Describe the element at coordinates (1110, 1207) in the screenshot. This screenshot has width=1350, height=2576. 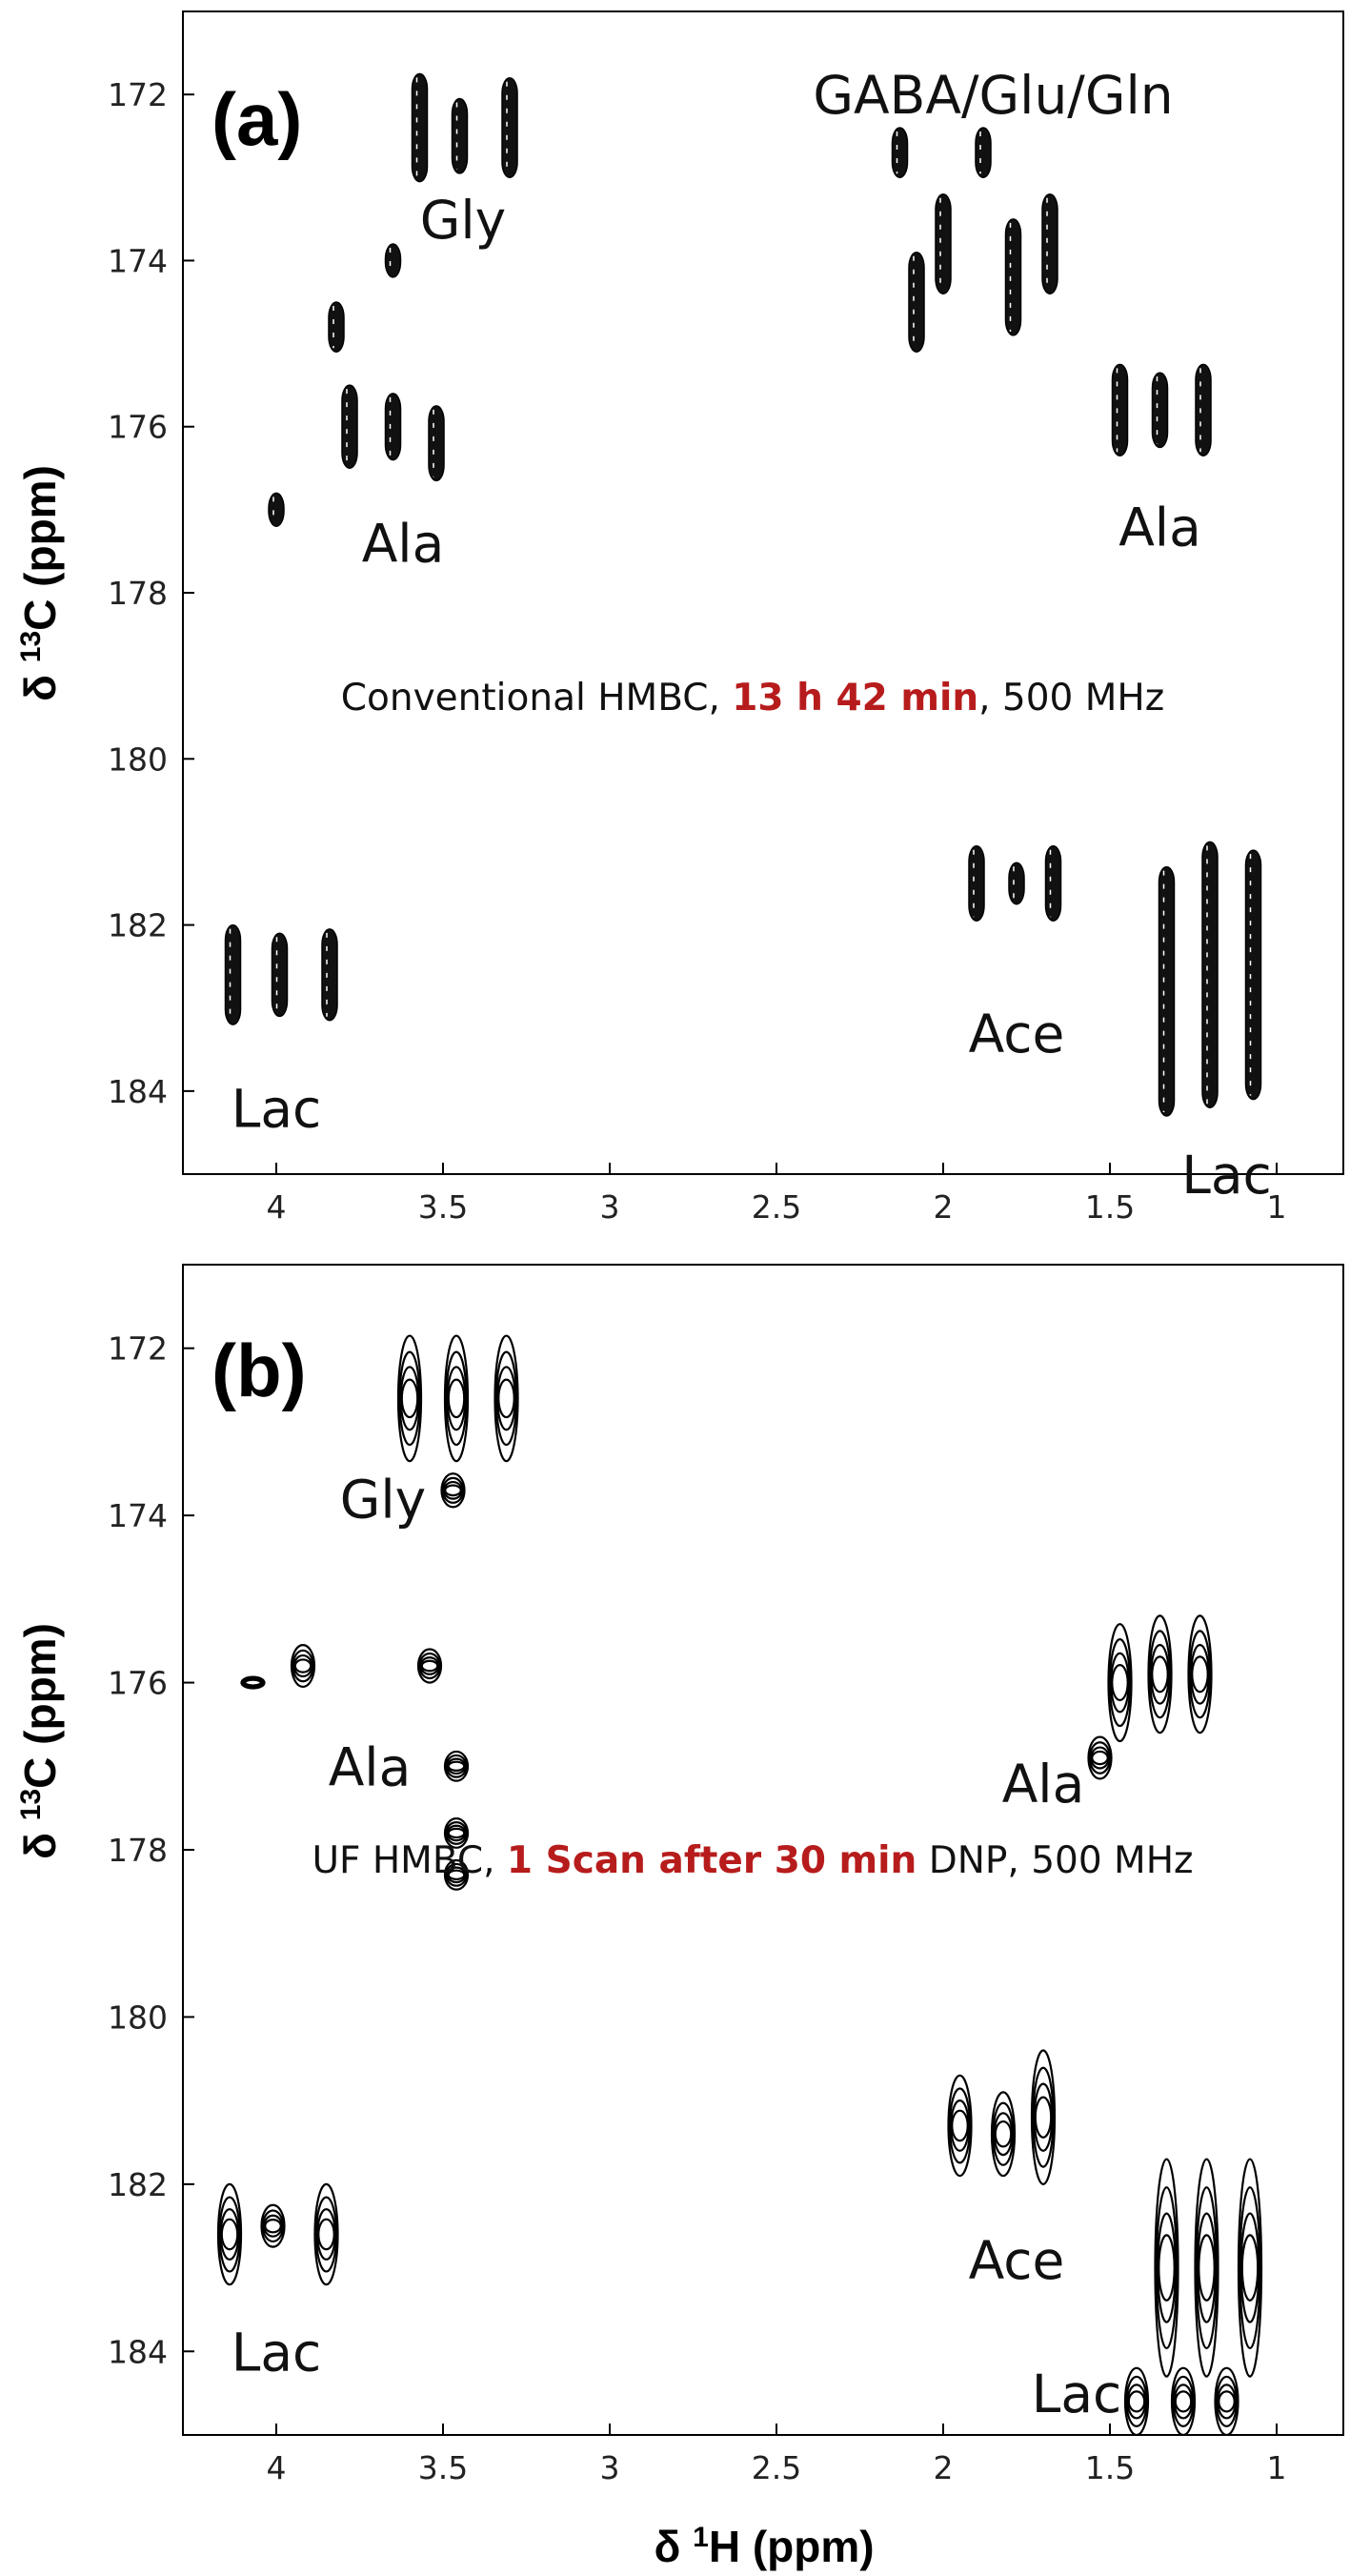
I see `panel-a-x-tick-label: 1.5` at that location.